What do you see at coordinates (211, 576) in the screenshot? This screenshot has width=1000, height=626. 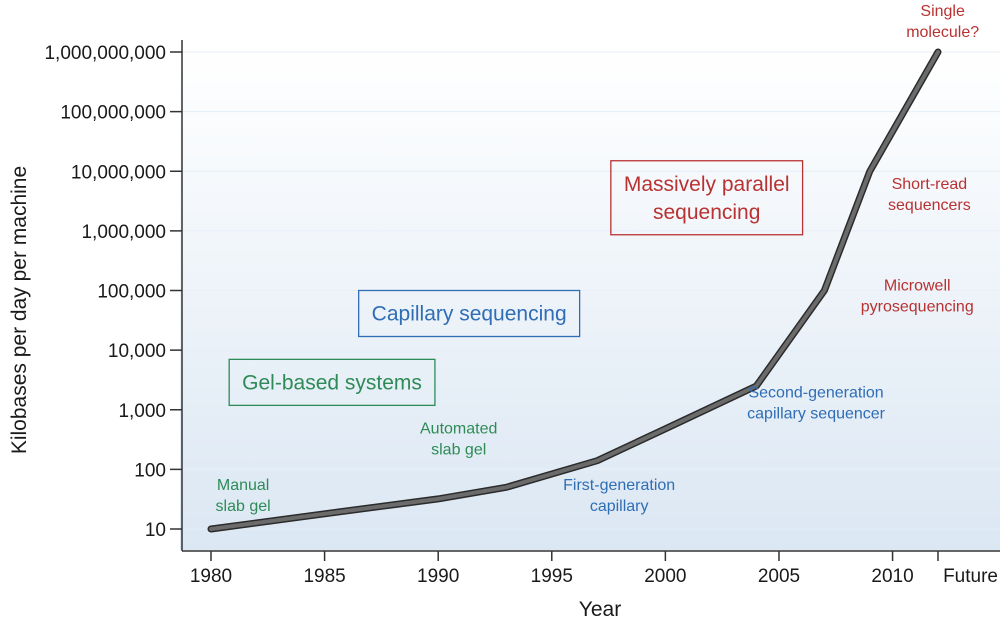 I see `x-tick-label: 1980` at bounding box center [211, 576].